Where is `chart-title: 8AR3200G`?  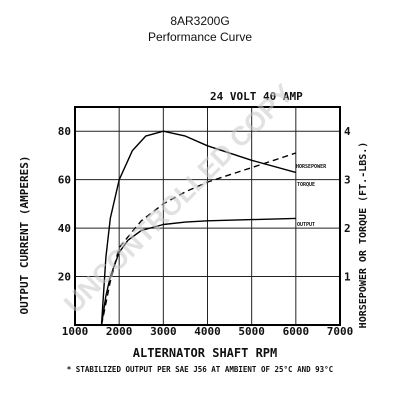
chart-title: 8AR3200G is located at coordinates (200, 21).